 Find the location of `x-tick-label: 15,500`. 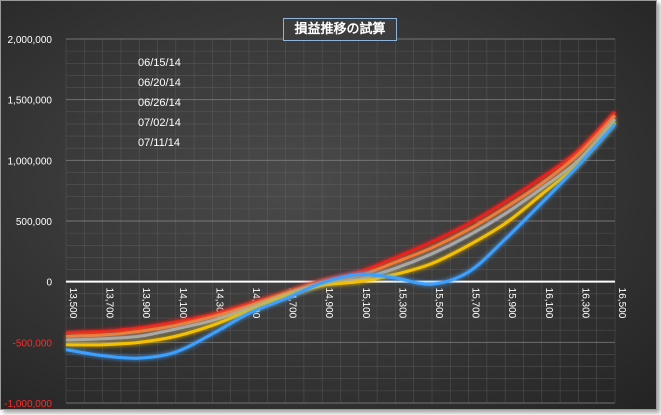

x-tick-label: 15,500 is located at coordinates (438, 303).